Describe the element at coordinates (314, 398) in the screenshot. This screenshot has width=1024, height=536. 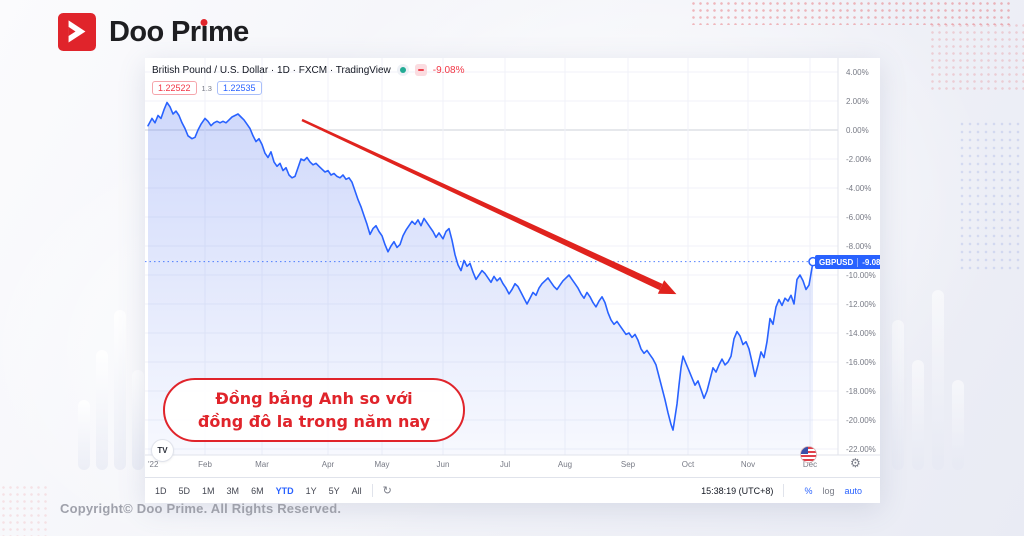
I see `annotation-line1: Đồng bảng Anh so với` at that location.